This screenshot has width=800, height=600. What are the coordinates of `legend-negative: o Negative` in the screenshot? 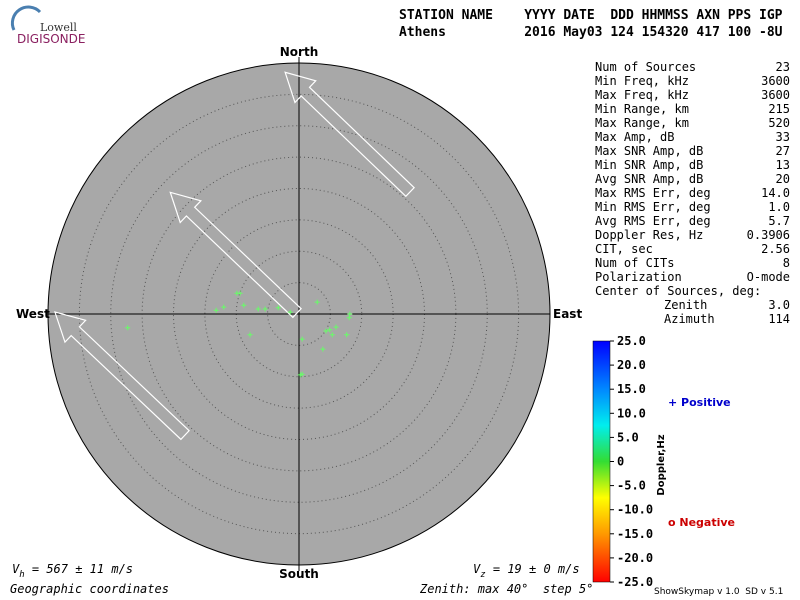 It's located at (701, 522).